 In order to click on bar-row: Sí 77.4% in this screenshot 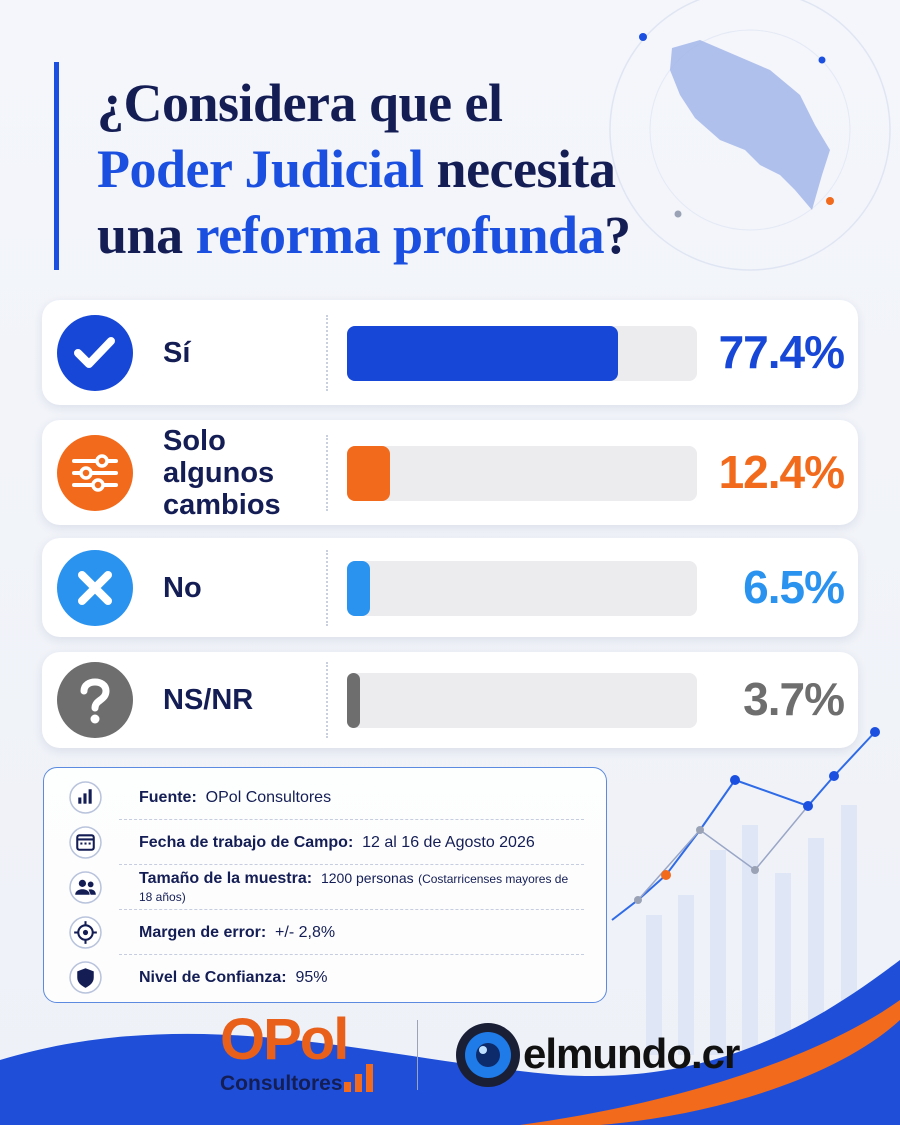, I will do `click(450, 352)`.